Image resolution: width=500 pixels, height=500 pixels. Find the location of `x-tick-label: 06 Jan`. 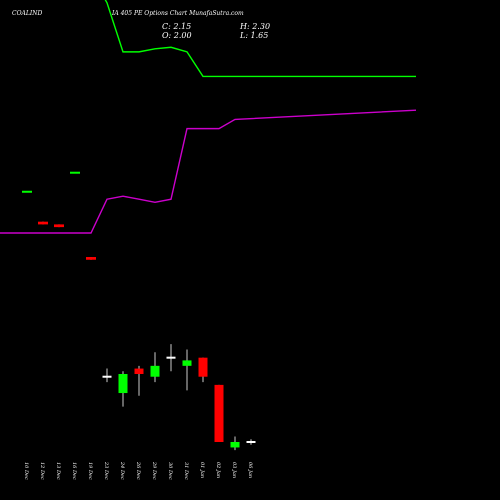

x-tick-label: 06 Jan is located at coordinates (250, 470).